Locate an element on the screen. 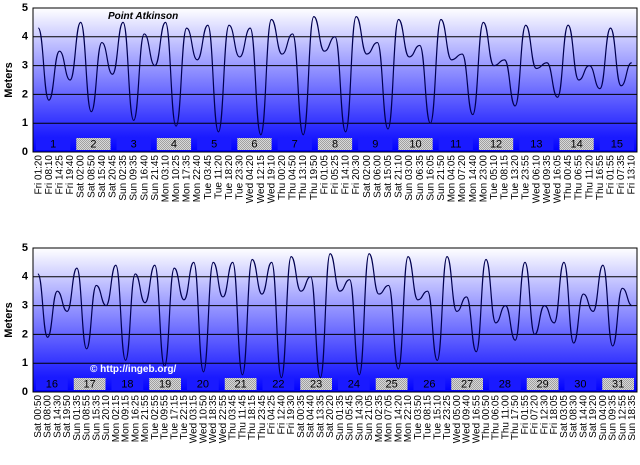 This screenshot has height=465, width=640. x-tick-label: Wed 06:10 is located at coordinates (536, 179).